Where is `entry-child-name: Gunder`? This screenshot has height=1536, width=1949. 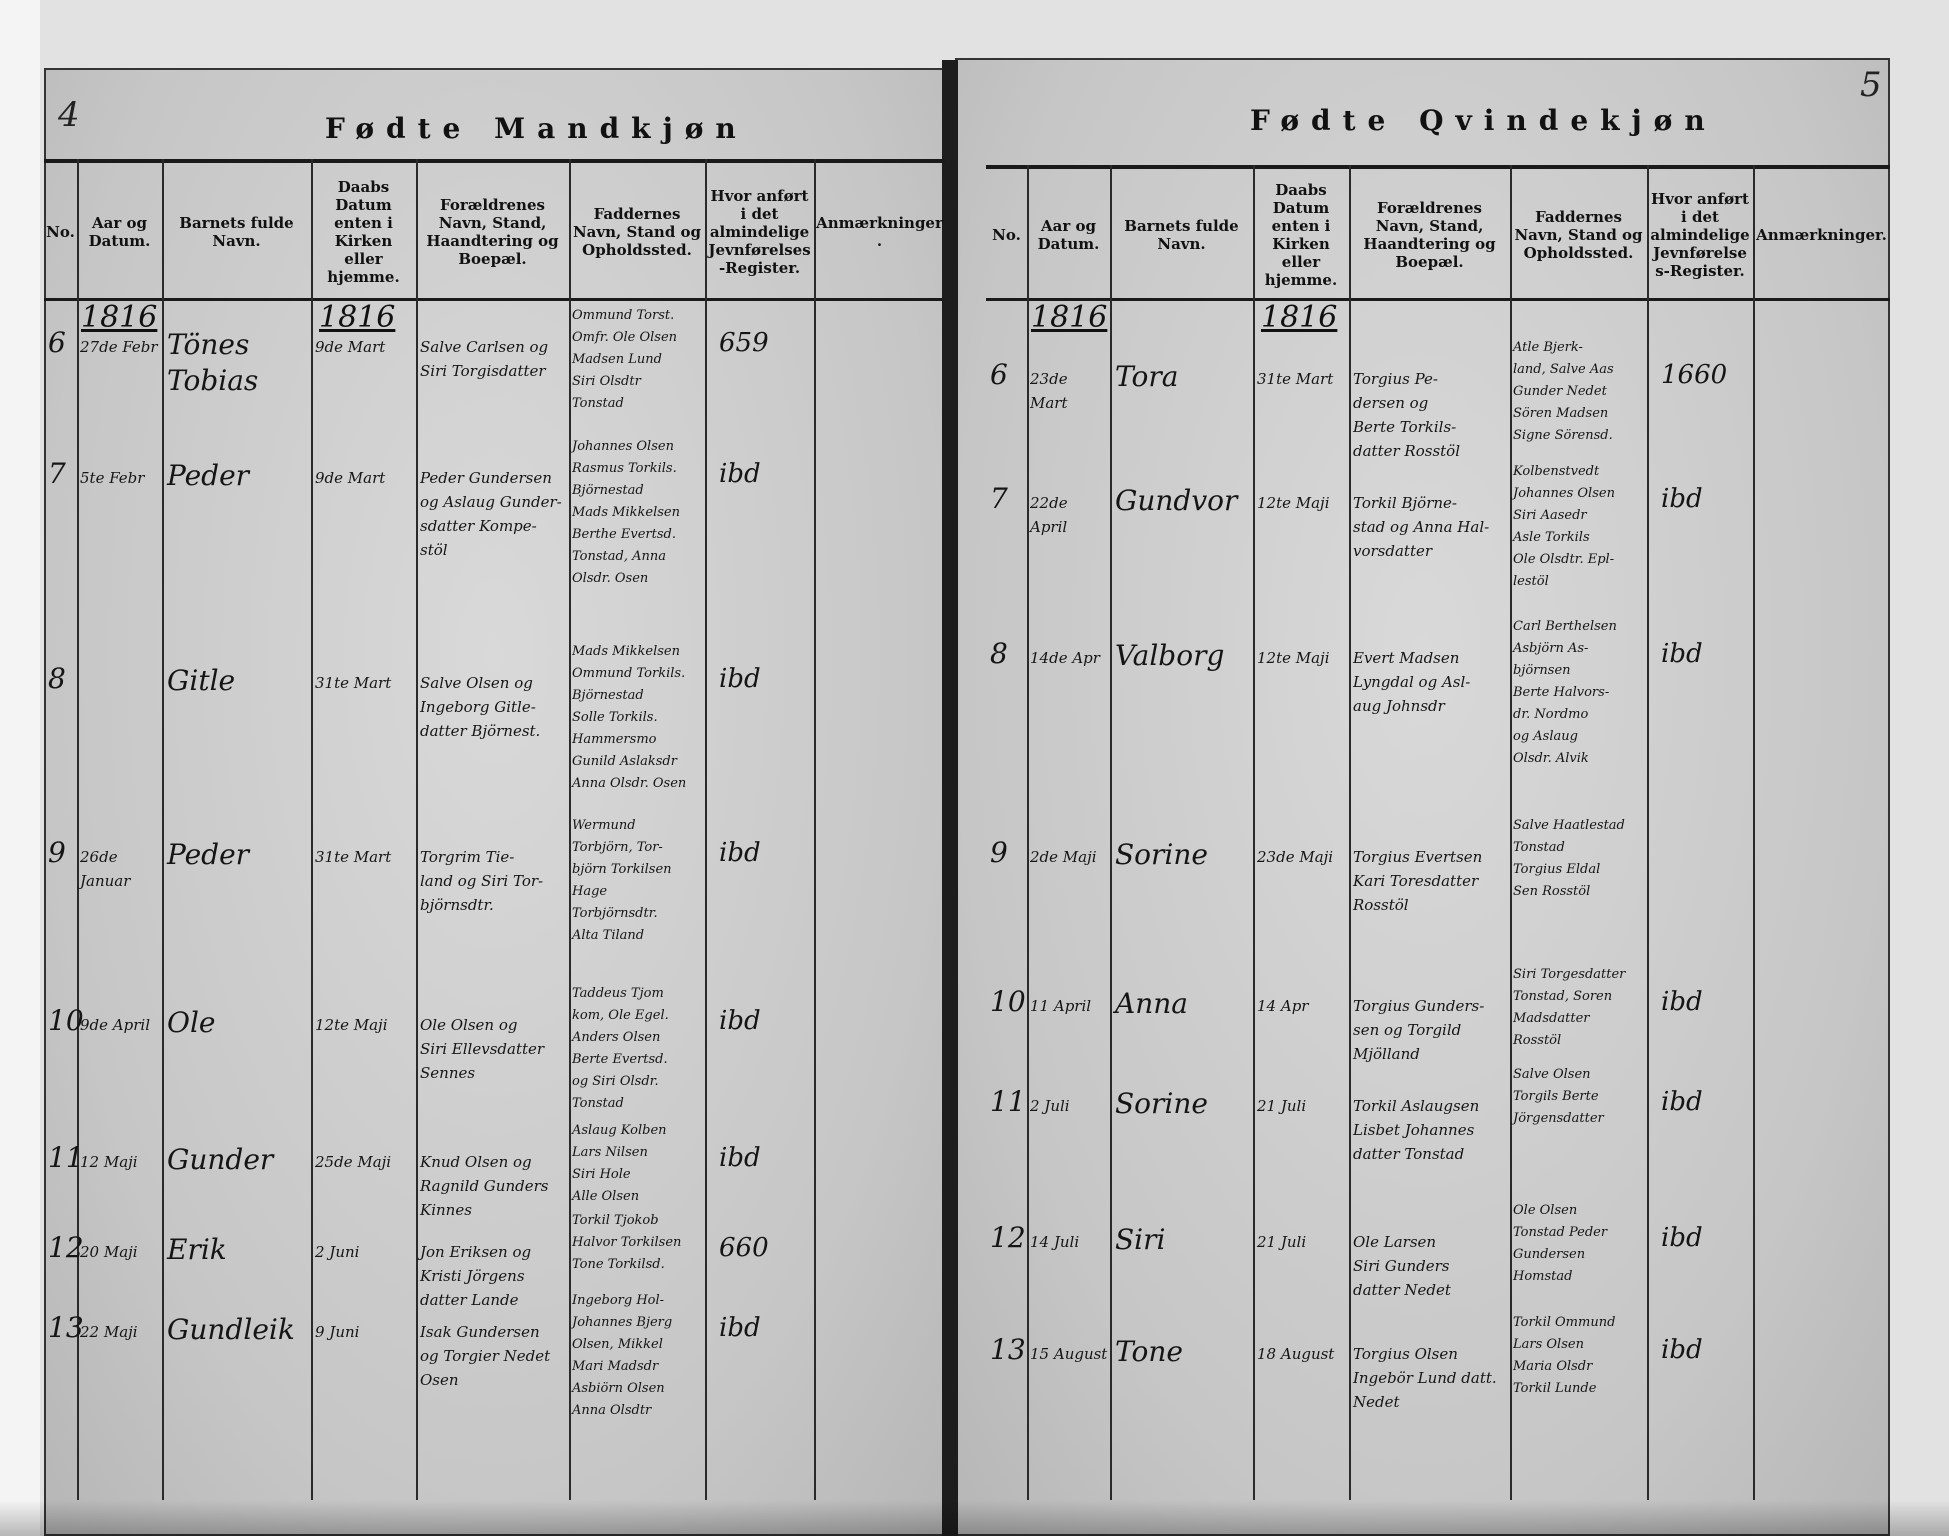 entry-child-name: Gunder is located at coordinates (220, 1159).